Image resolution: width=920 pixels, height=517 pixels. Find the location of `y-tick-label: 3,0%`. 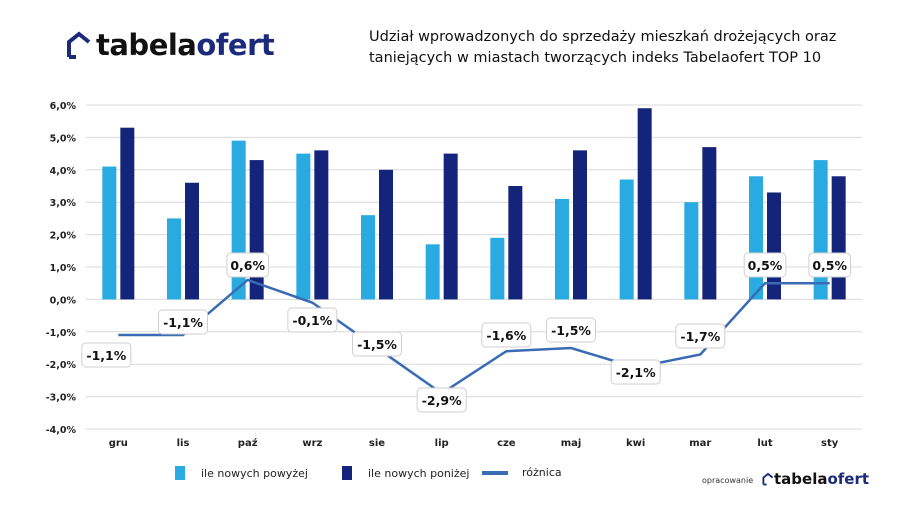

y-tick-label: 3,0% is located at coordinates (63, 203).